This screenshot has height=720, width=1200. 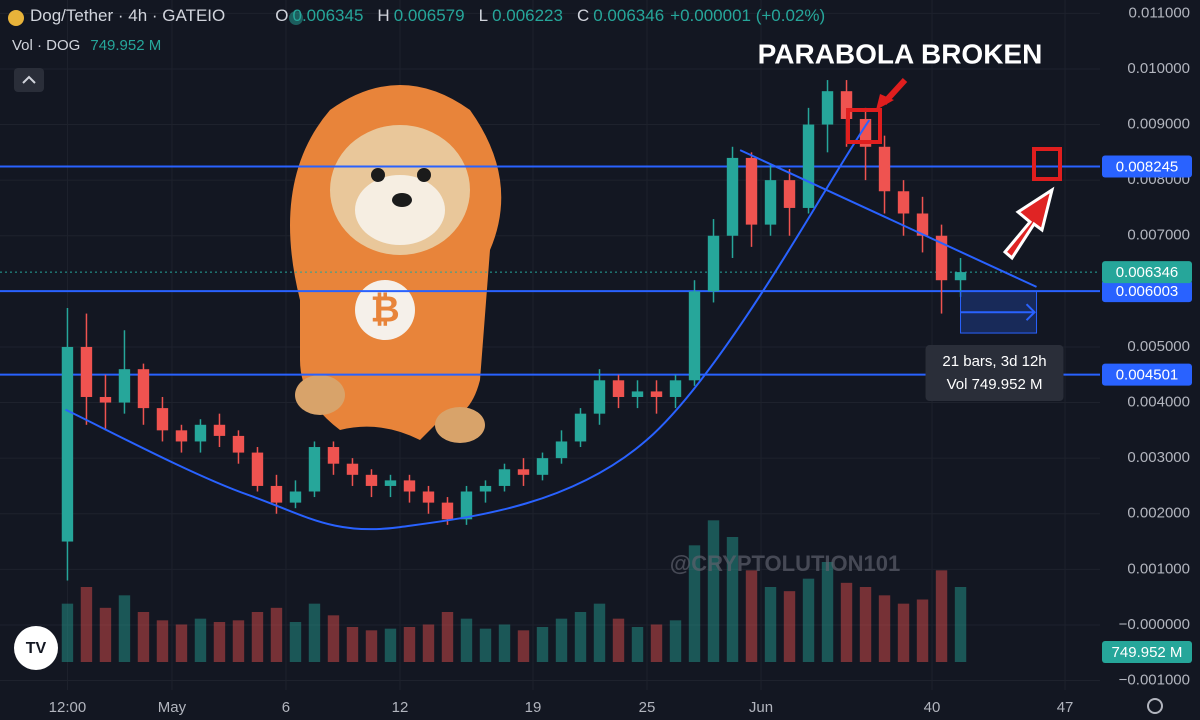 I want to click on measure-tooltip, so click(x=994, y=373).